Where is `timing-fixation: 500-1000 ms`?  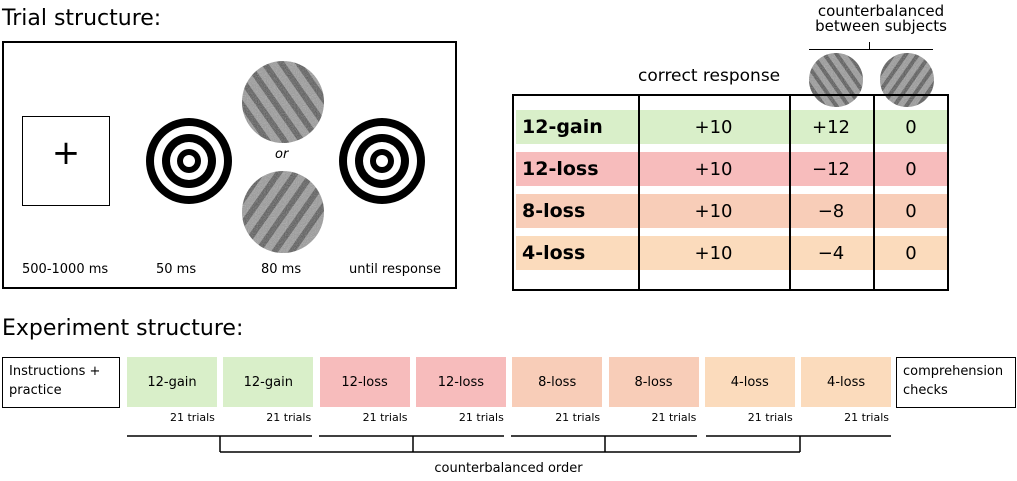 timing-fixation: 500-1000 ms is located at coordinates (65, 269).